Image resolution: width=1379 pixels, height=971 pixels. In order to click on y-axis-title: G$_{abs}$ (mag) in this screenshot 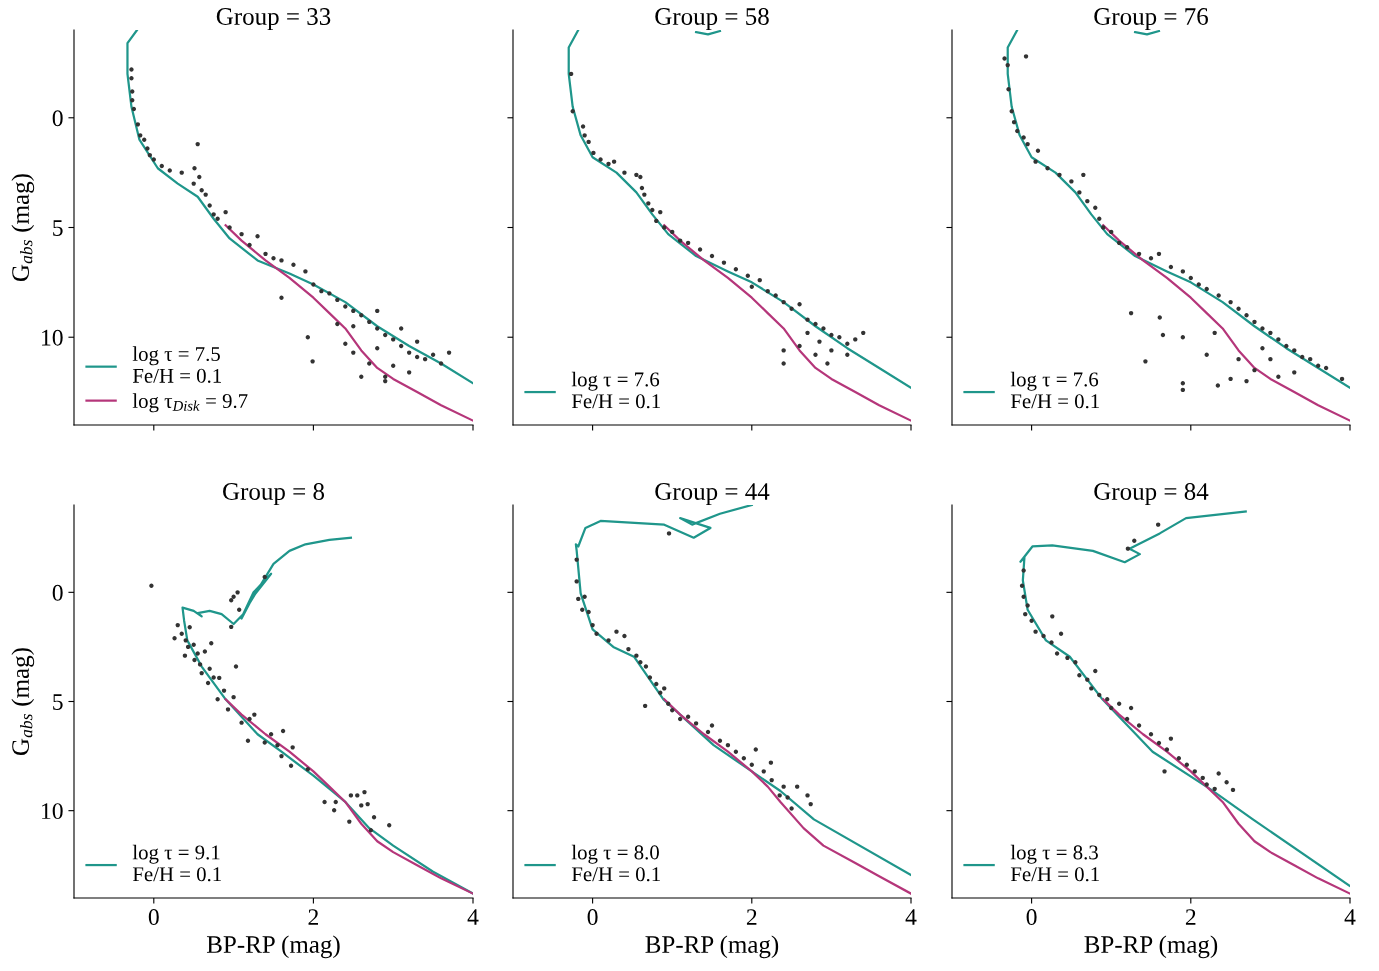, I will do `click(23, 228)`.